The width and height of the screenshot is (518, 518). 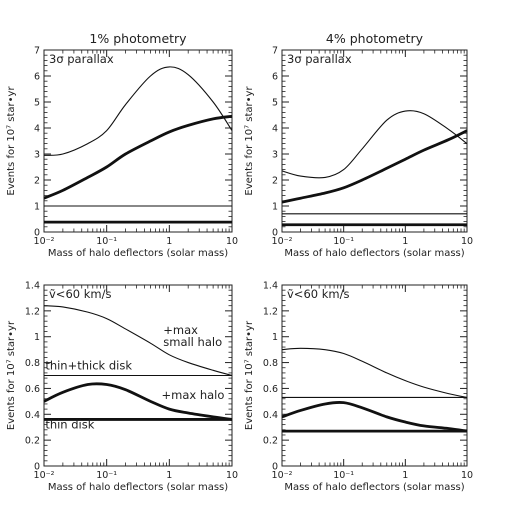 I want to click on chart-title: 4% photometry, so click(x=375, y=38).